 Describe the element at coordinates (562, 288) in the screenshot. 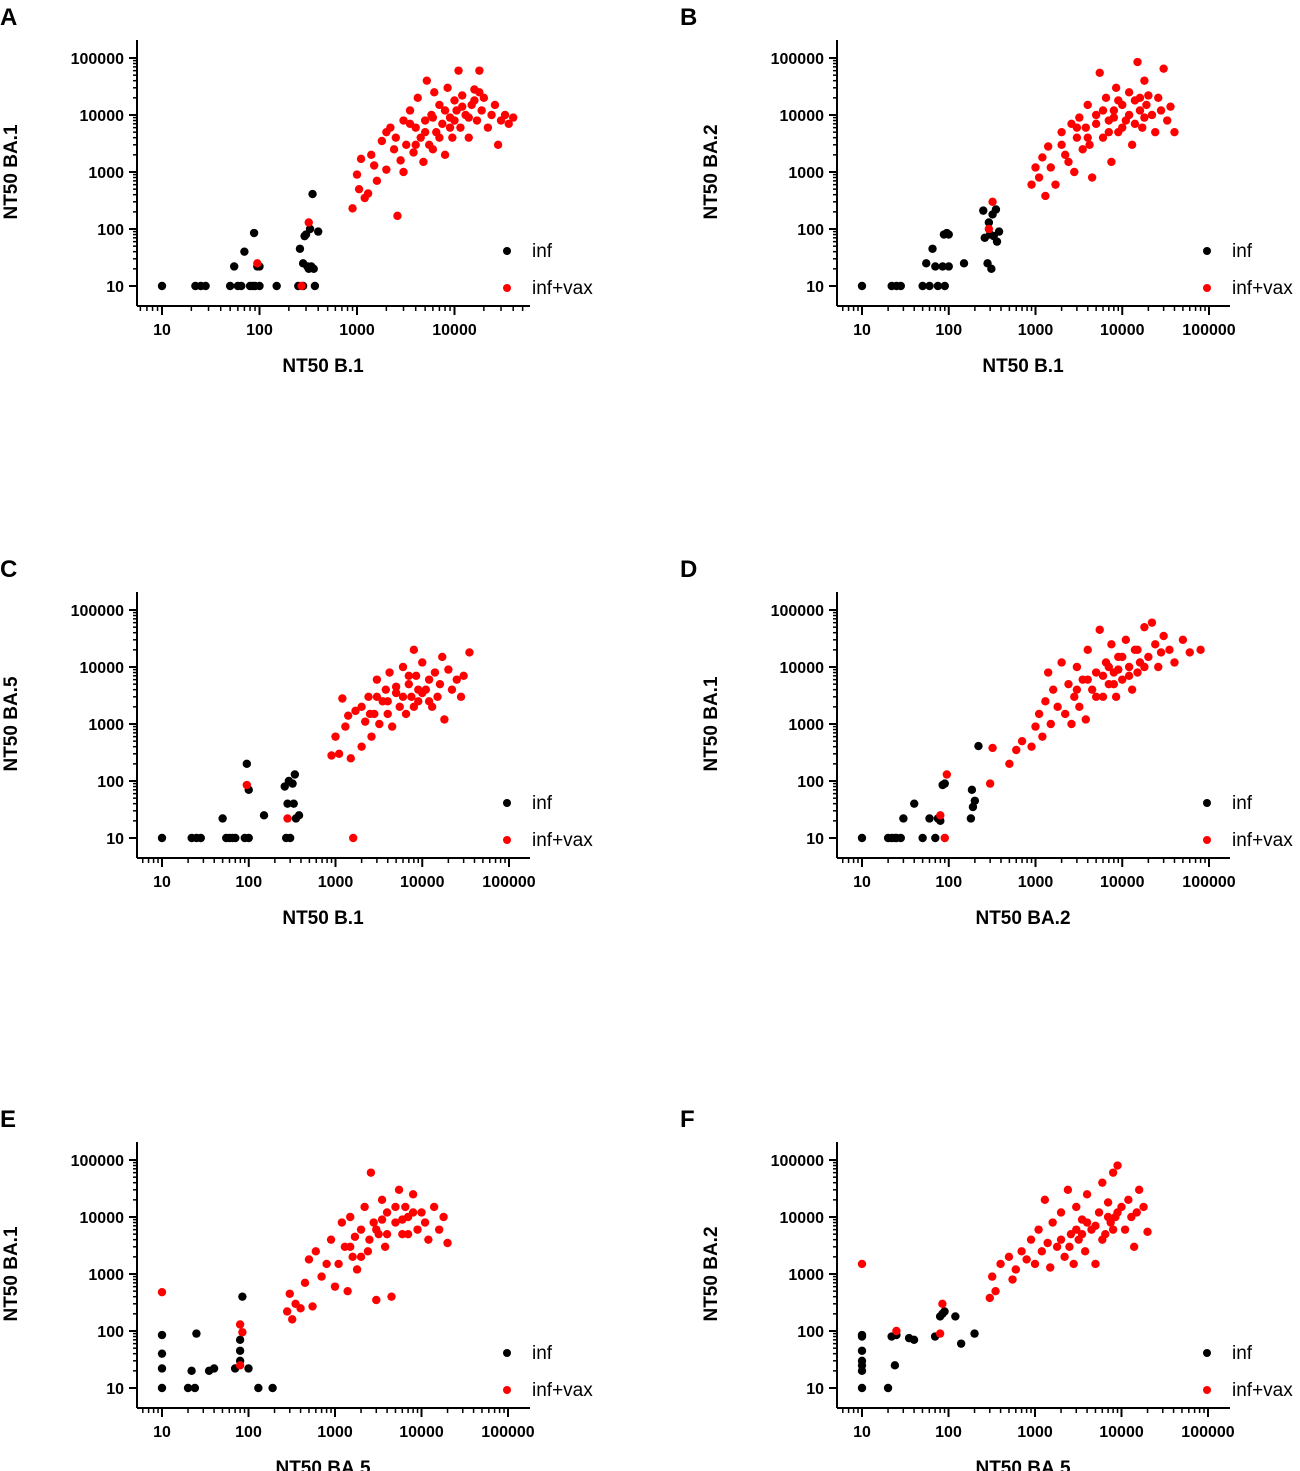

I see `legend-label-inf-vax: inf+vax` at that location.